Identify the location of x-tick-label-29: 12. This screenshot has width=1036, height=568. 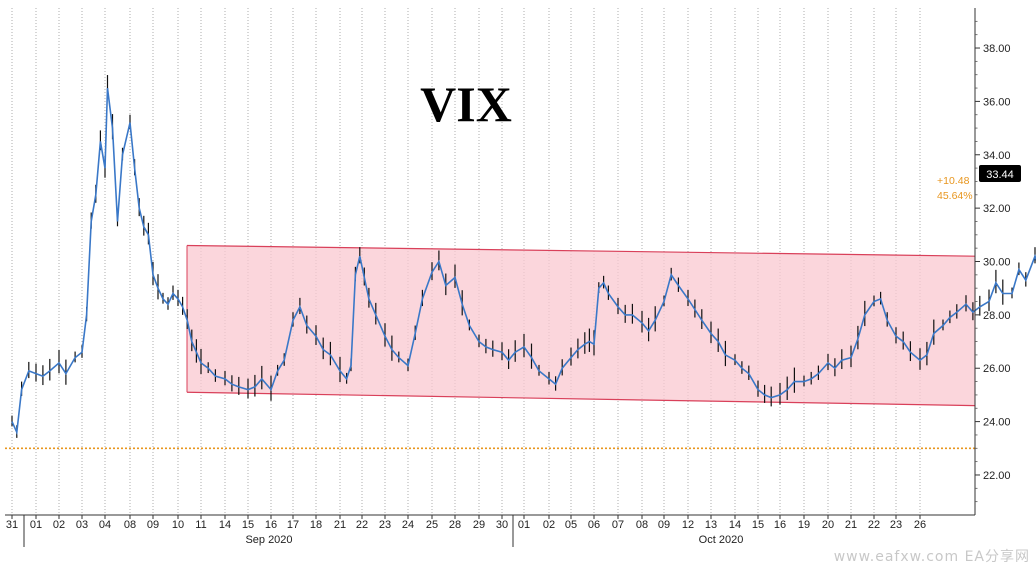
(688, 525).